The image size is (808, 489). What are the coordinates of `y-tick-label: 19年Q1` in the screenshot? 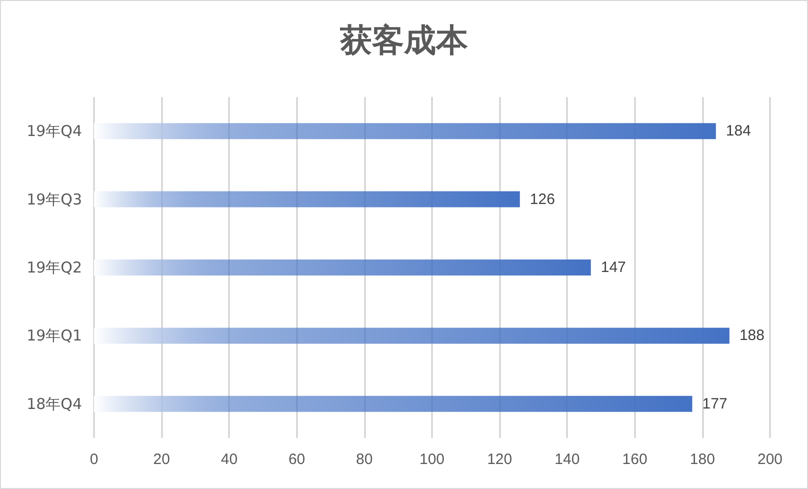 It's located at (54, 335).